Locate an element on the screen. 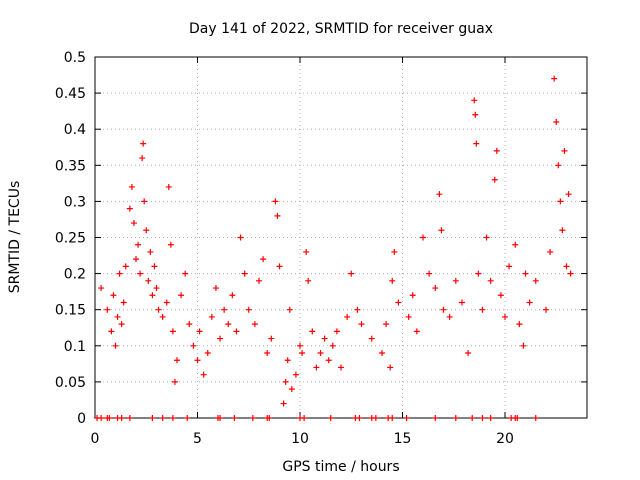  y-tick-label: 0.2 is located at coordinates (75, 275).